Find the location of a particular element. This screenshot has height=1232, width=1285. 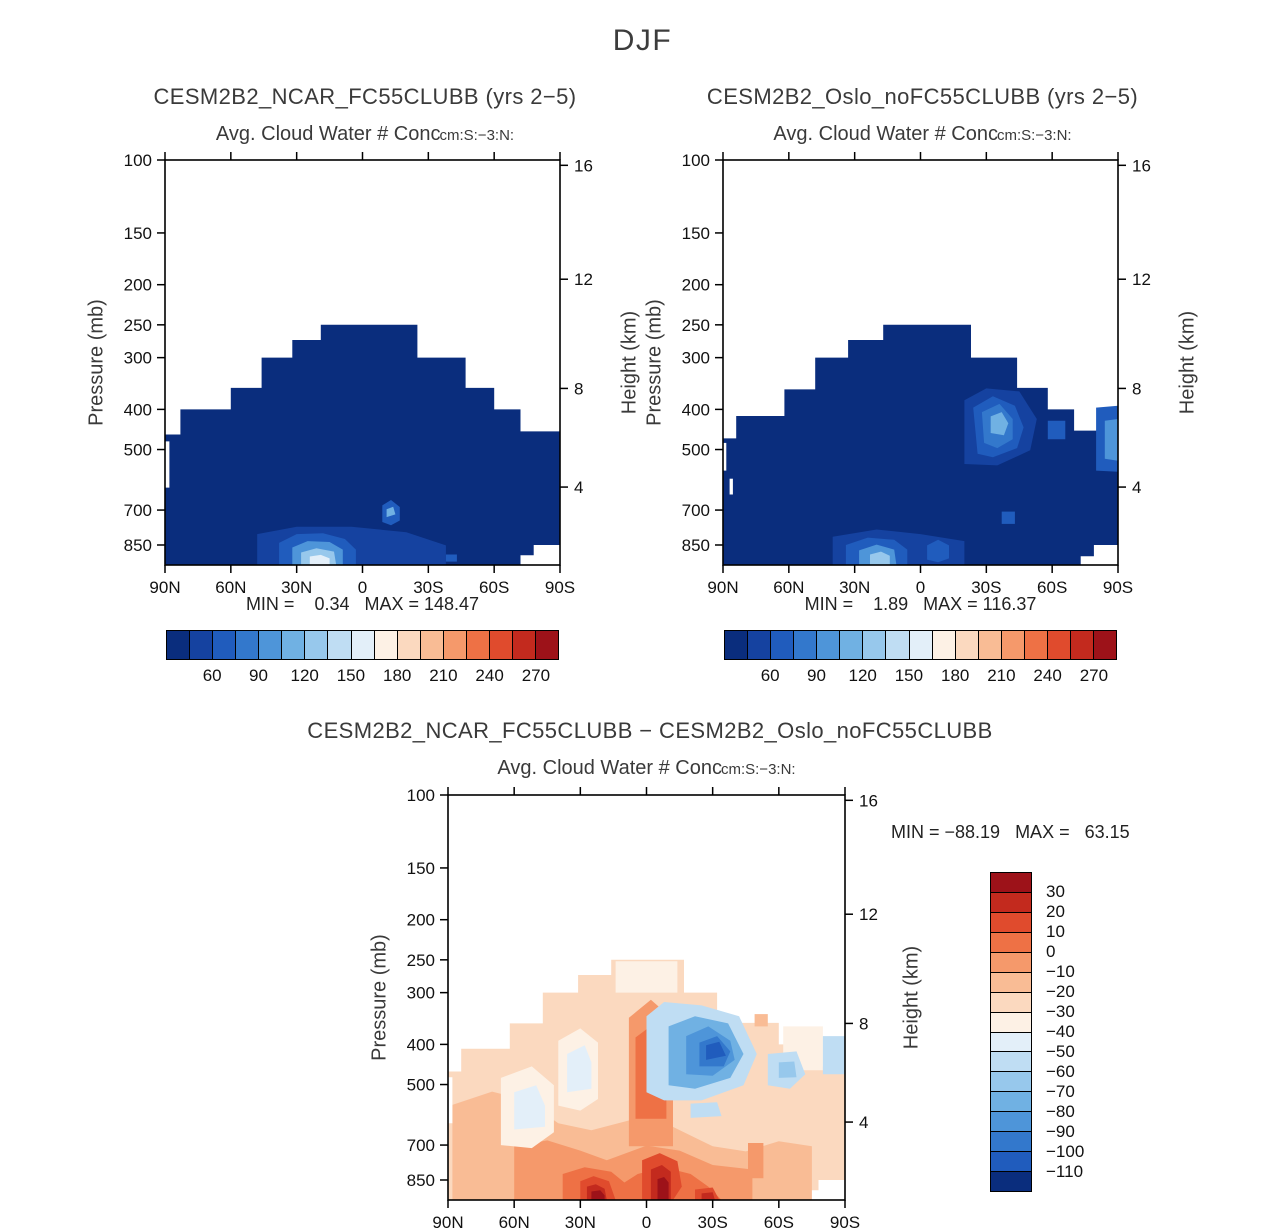

minmax-label: MIN = 1.89 MAX = 116.37 is located at coordinates (920, 604).